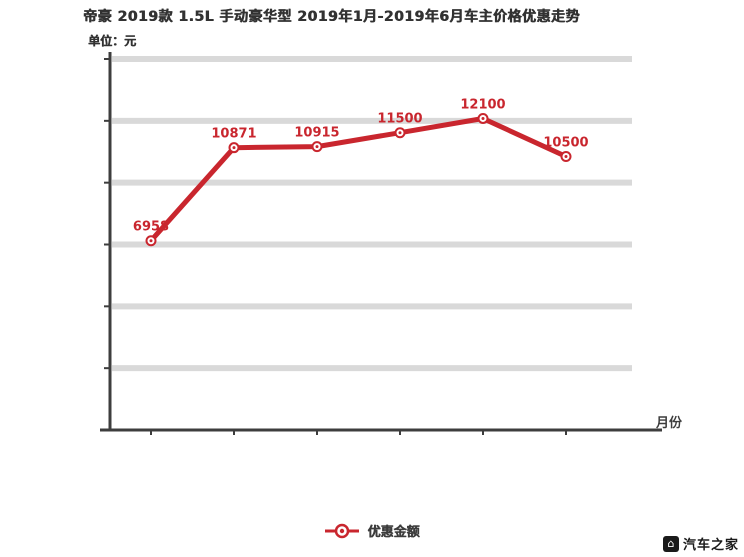  I want to click on data-point-label: 10500, so click(565, 143).